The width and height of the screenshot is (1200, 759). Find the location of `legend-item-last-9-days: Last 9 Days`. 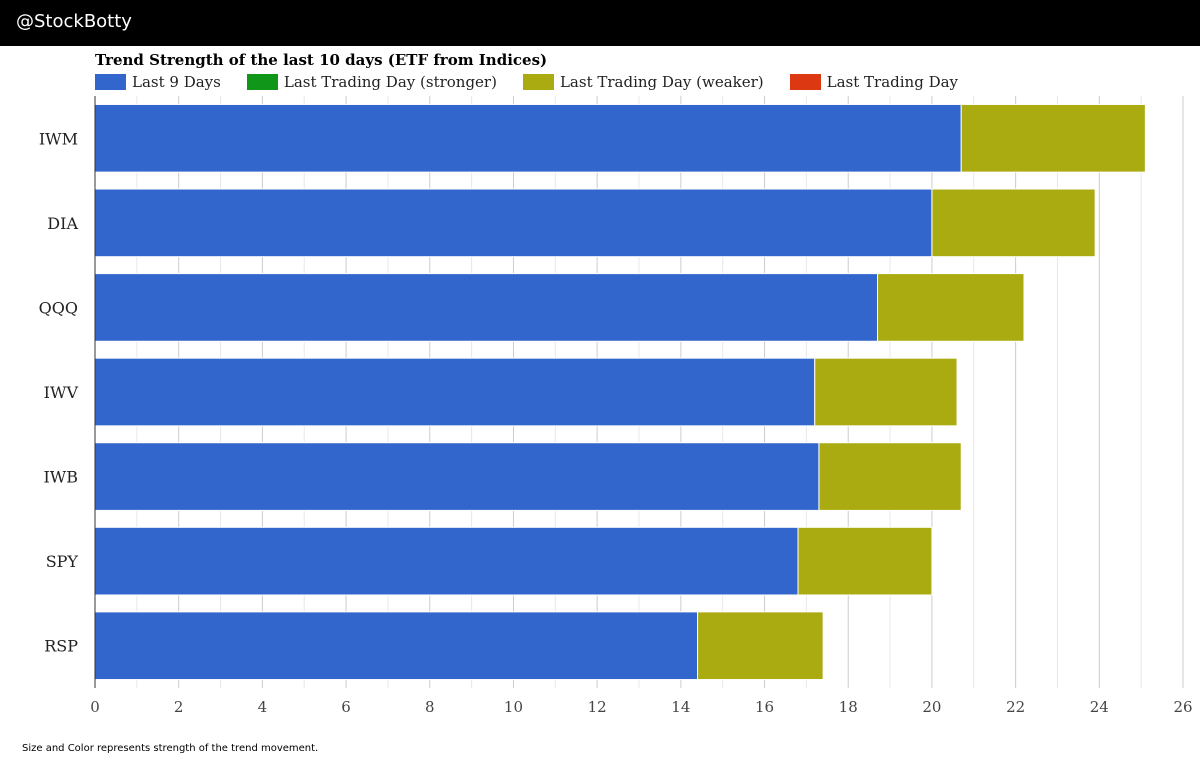

legend-item-last-9-days: Last 9 Days is located at coordinates (158, 82).